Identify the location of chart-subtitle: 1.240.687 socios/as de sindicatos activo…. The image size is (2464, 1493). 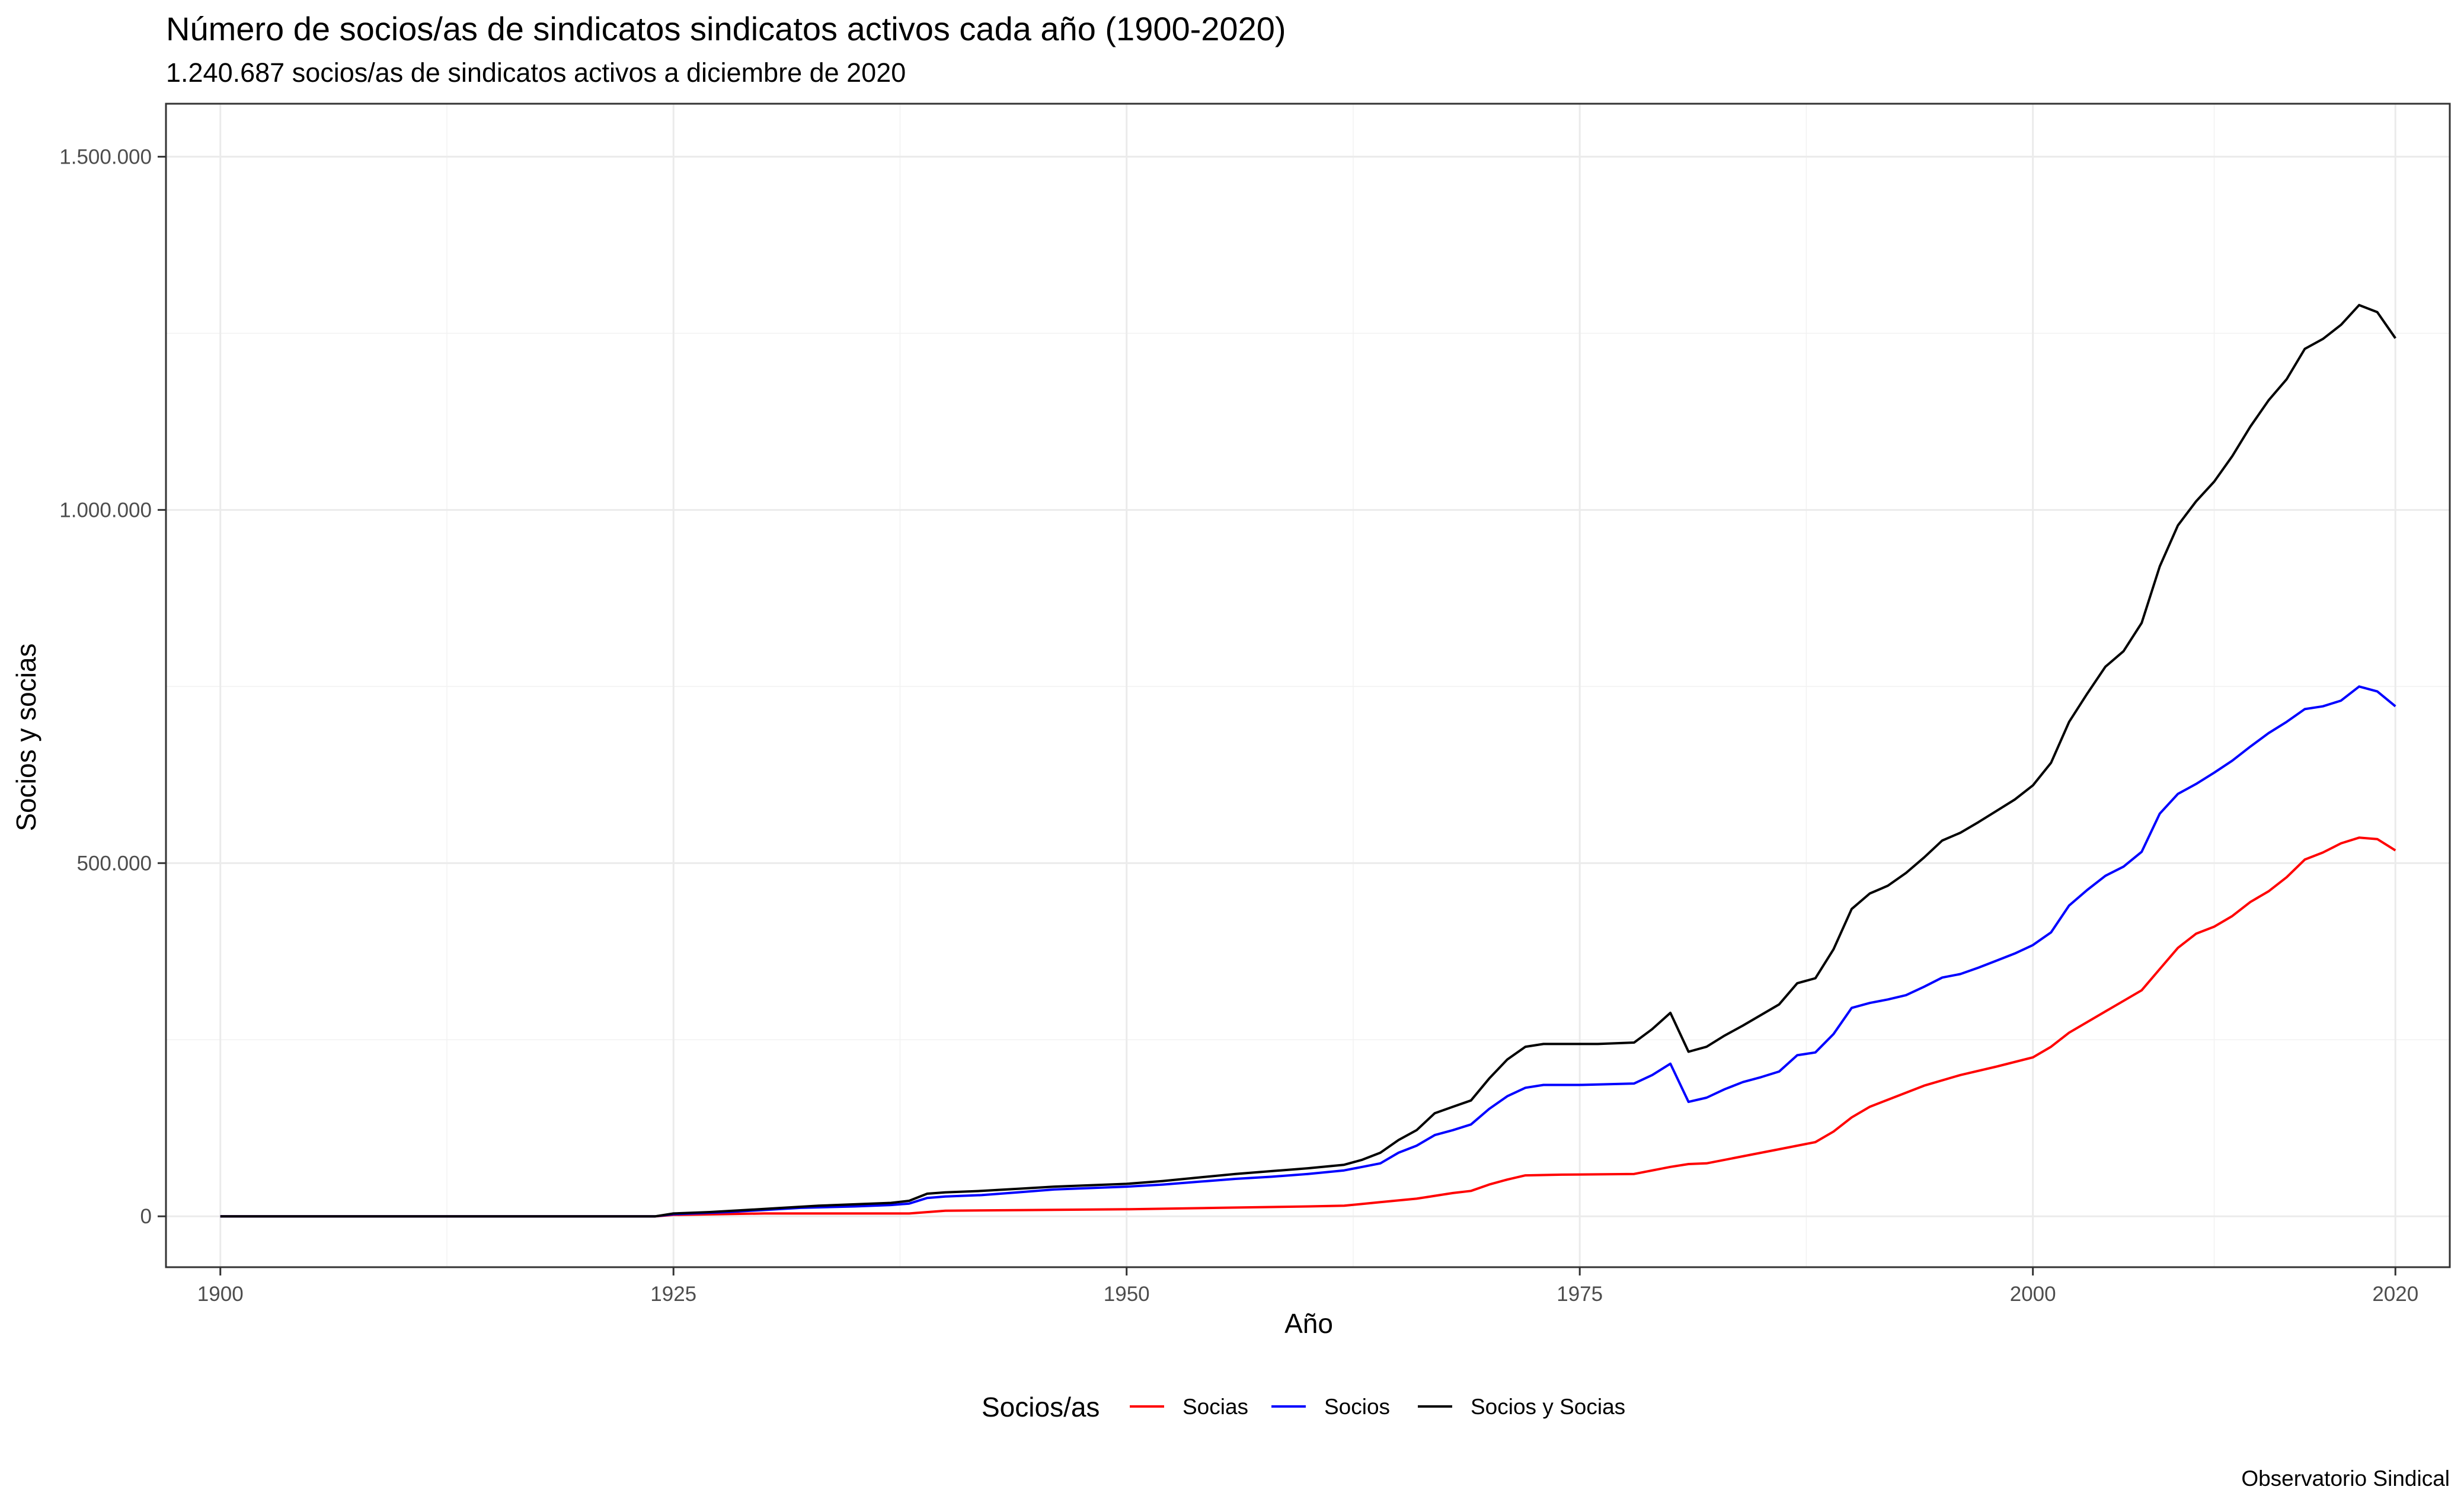
(536, 72).